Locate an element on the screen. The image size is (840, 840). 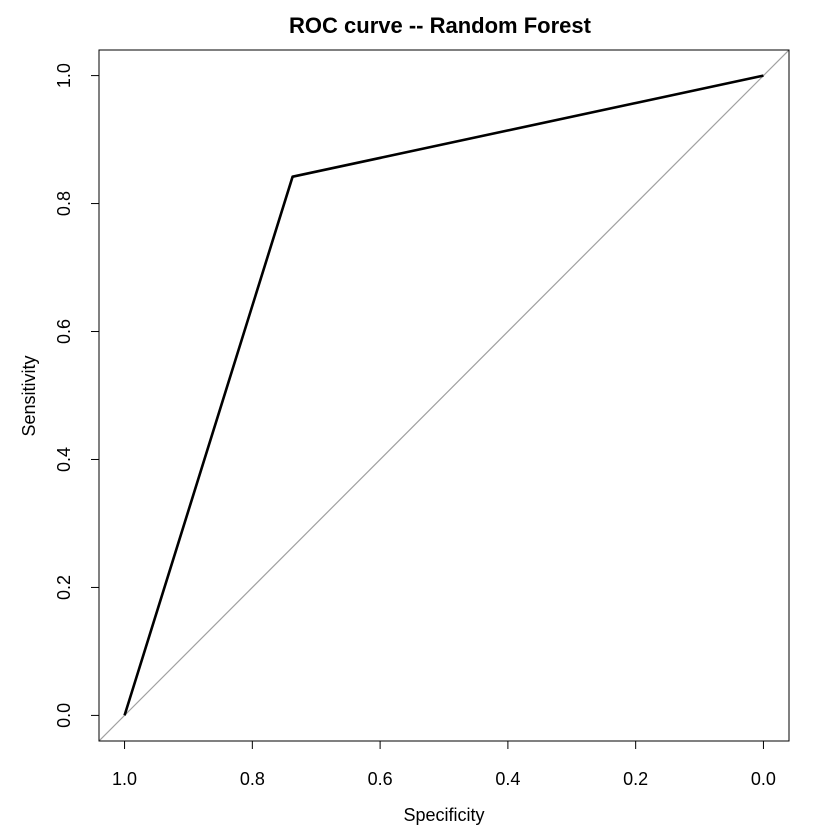
y-axis-label: Sensitivity is located at coordinates (29, 395).